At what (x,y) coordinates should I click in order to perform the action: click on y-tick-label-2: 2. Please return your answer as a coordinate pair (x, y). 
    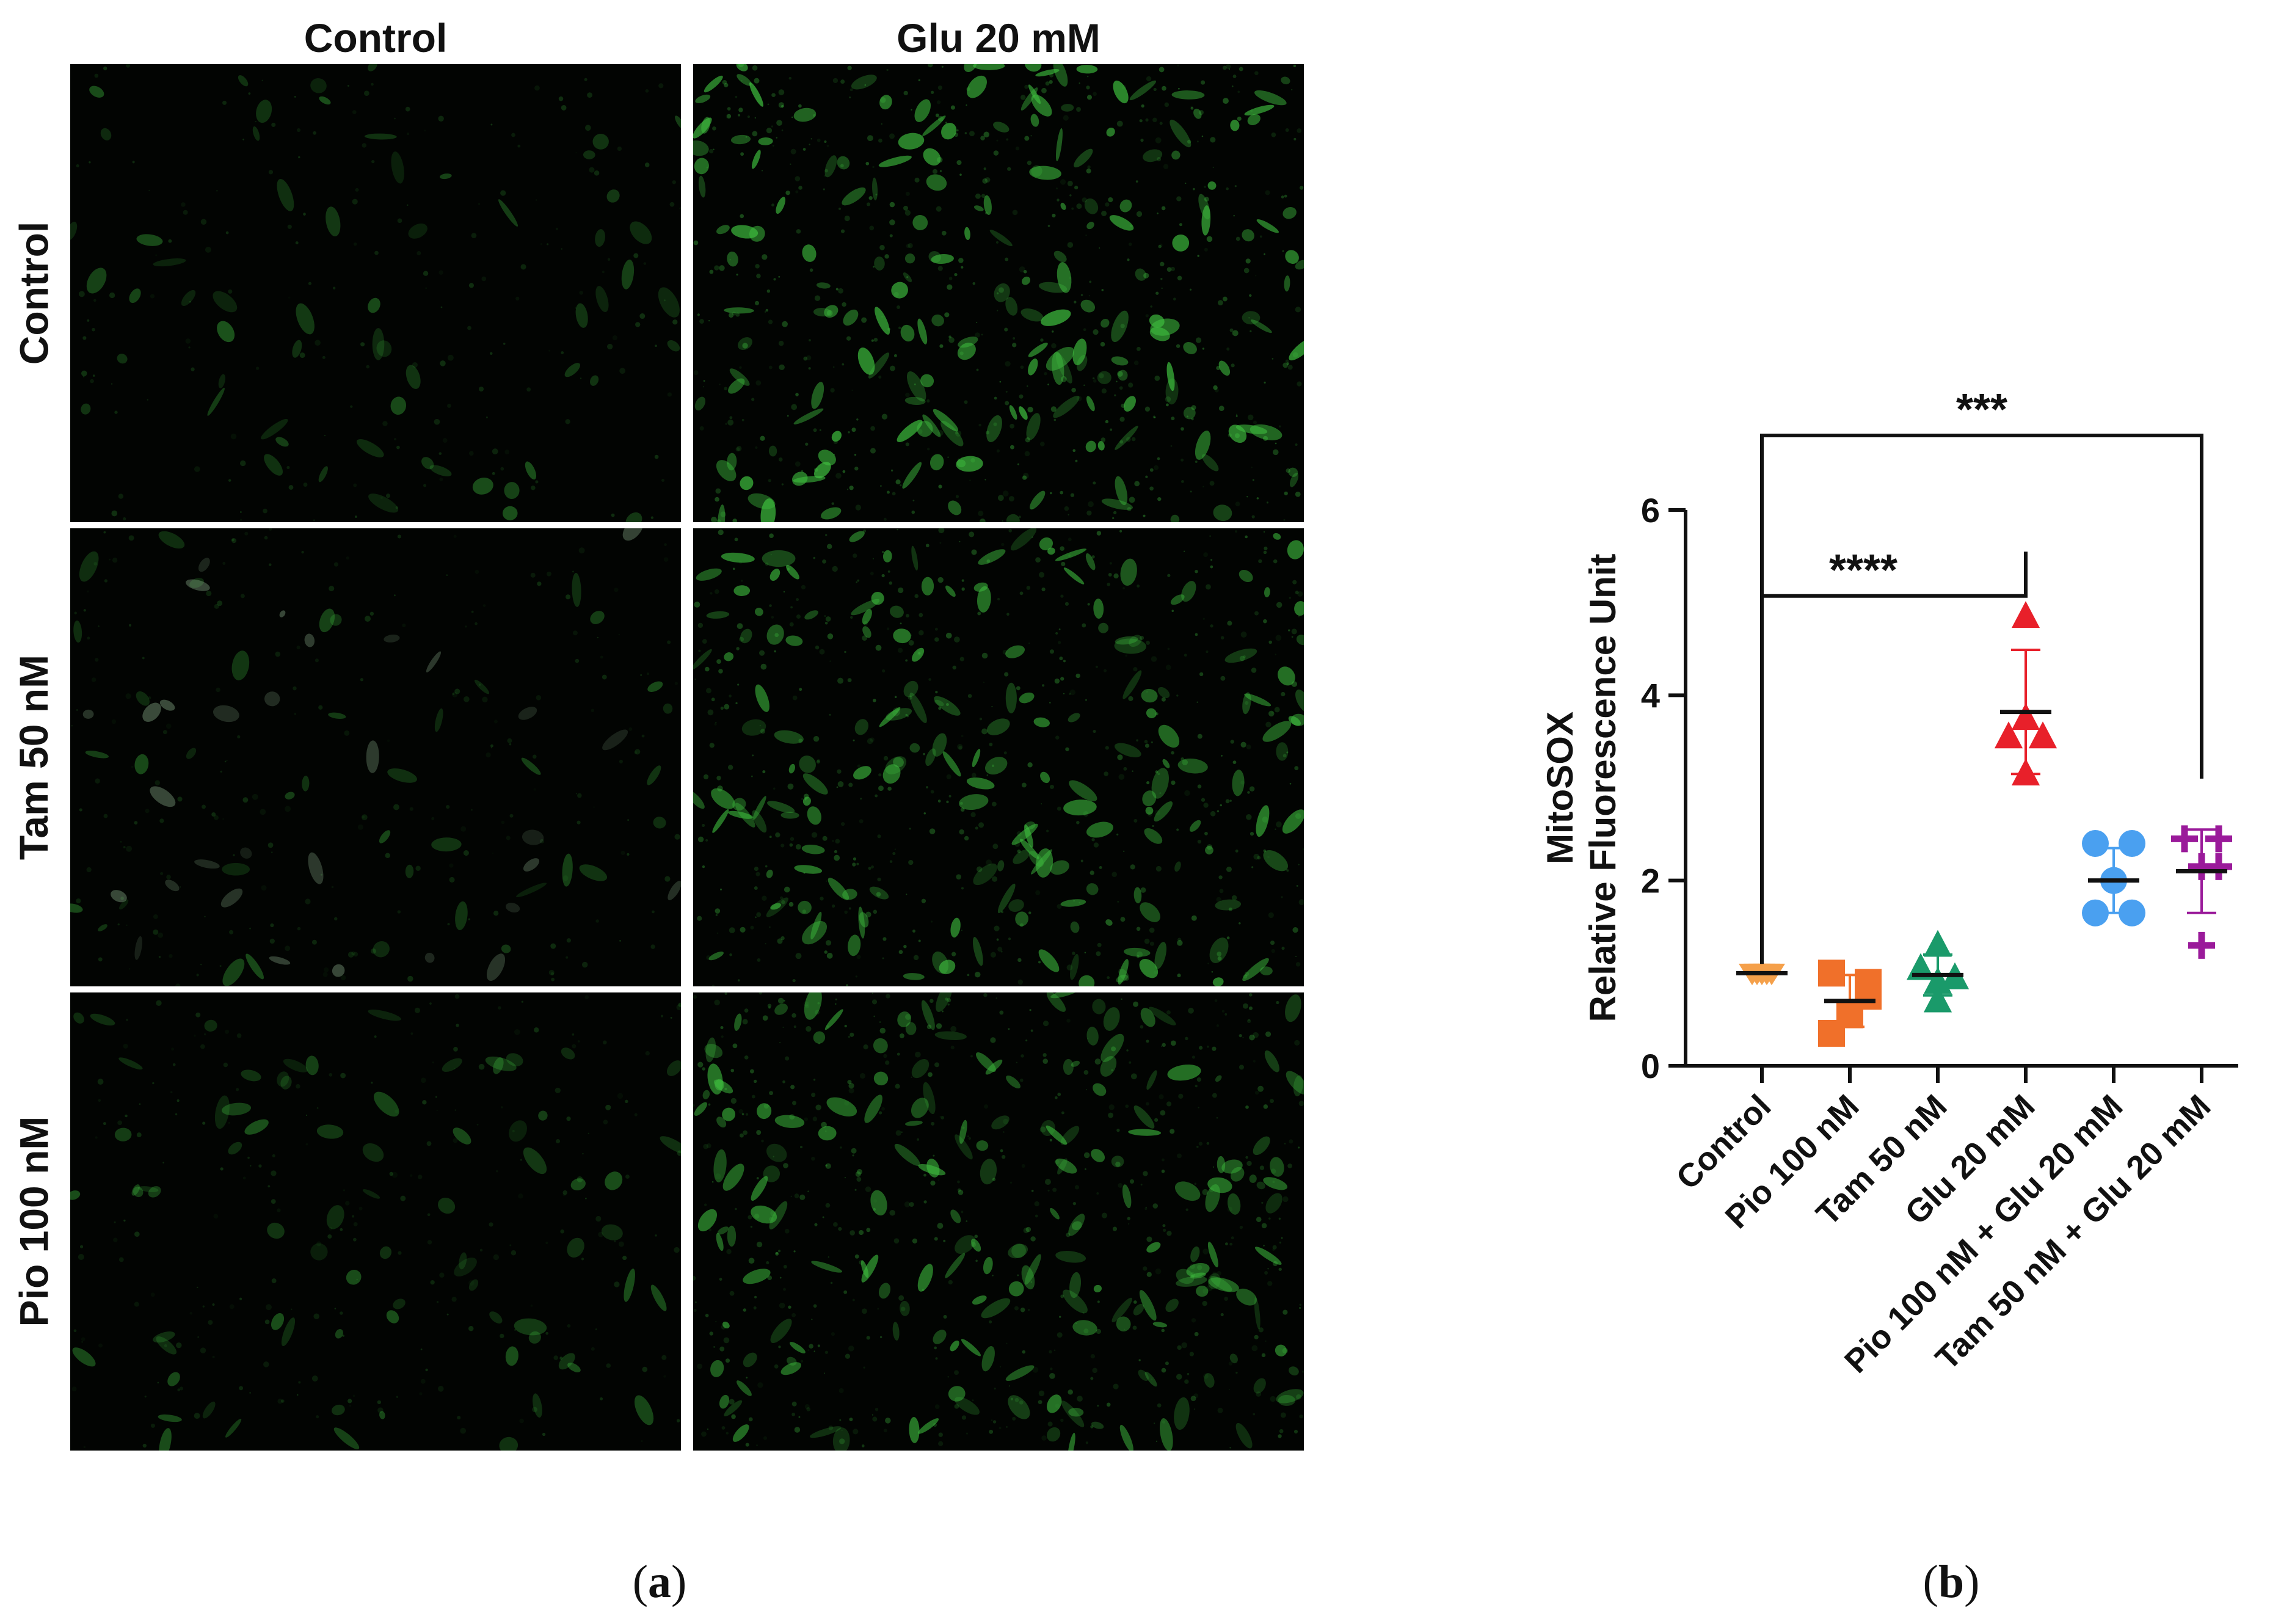
    Looking at the image, I should click on (1650, 881).